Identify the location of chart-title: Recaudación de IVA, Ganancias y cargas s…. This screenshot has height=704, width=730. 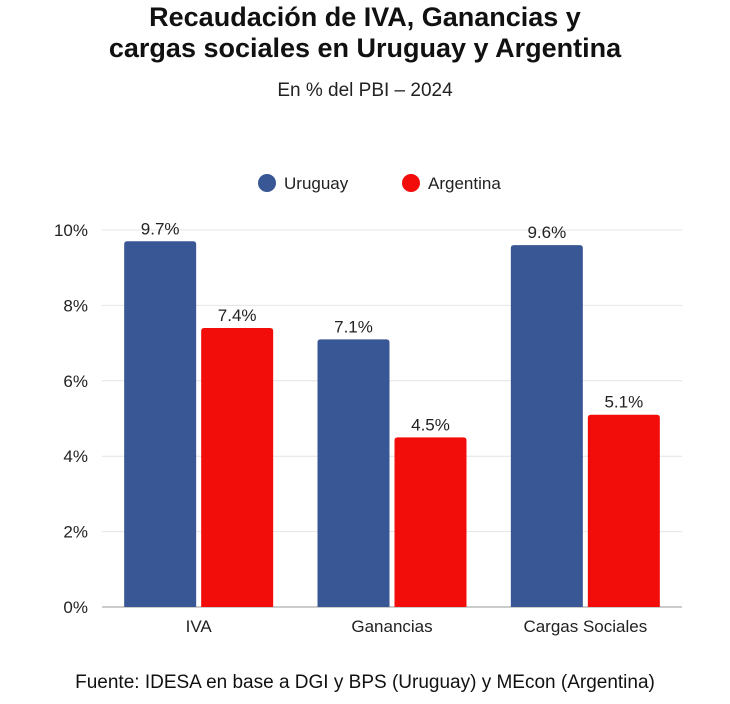
(365, 33).